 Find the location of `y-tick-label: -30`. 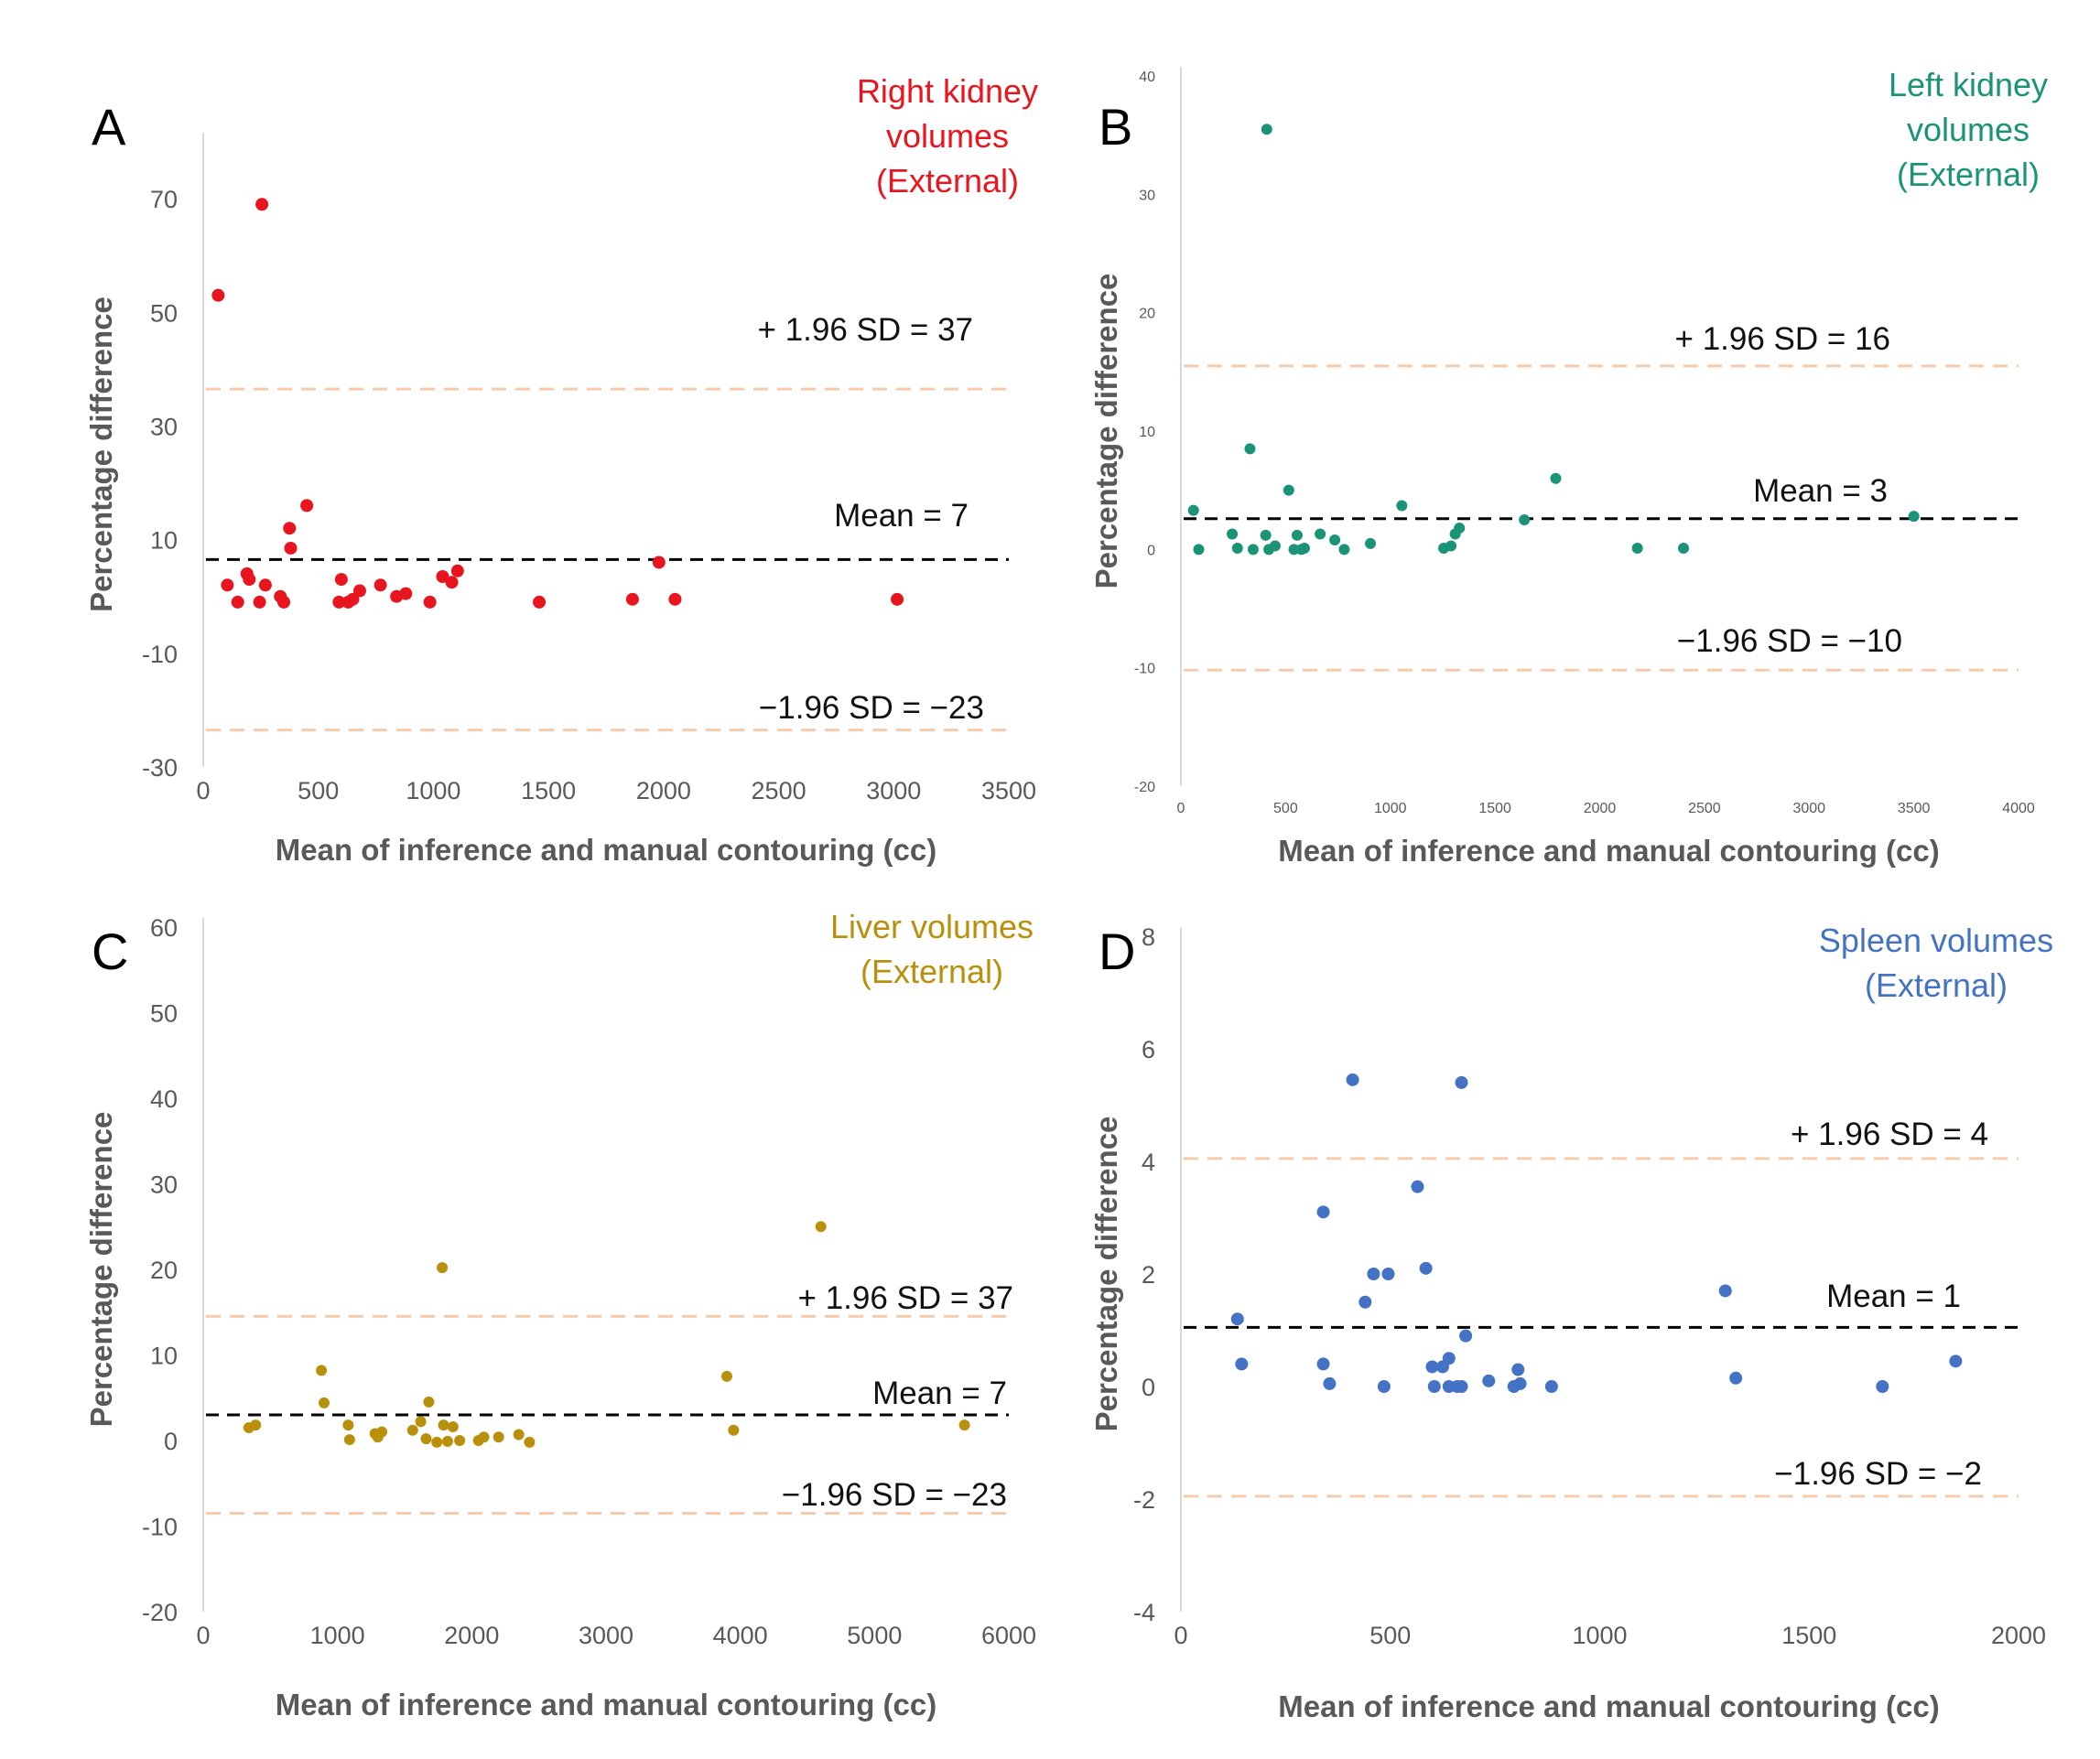

y-tick-label: -30 is located at coordinates (160, 768).